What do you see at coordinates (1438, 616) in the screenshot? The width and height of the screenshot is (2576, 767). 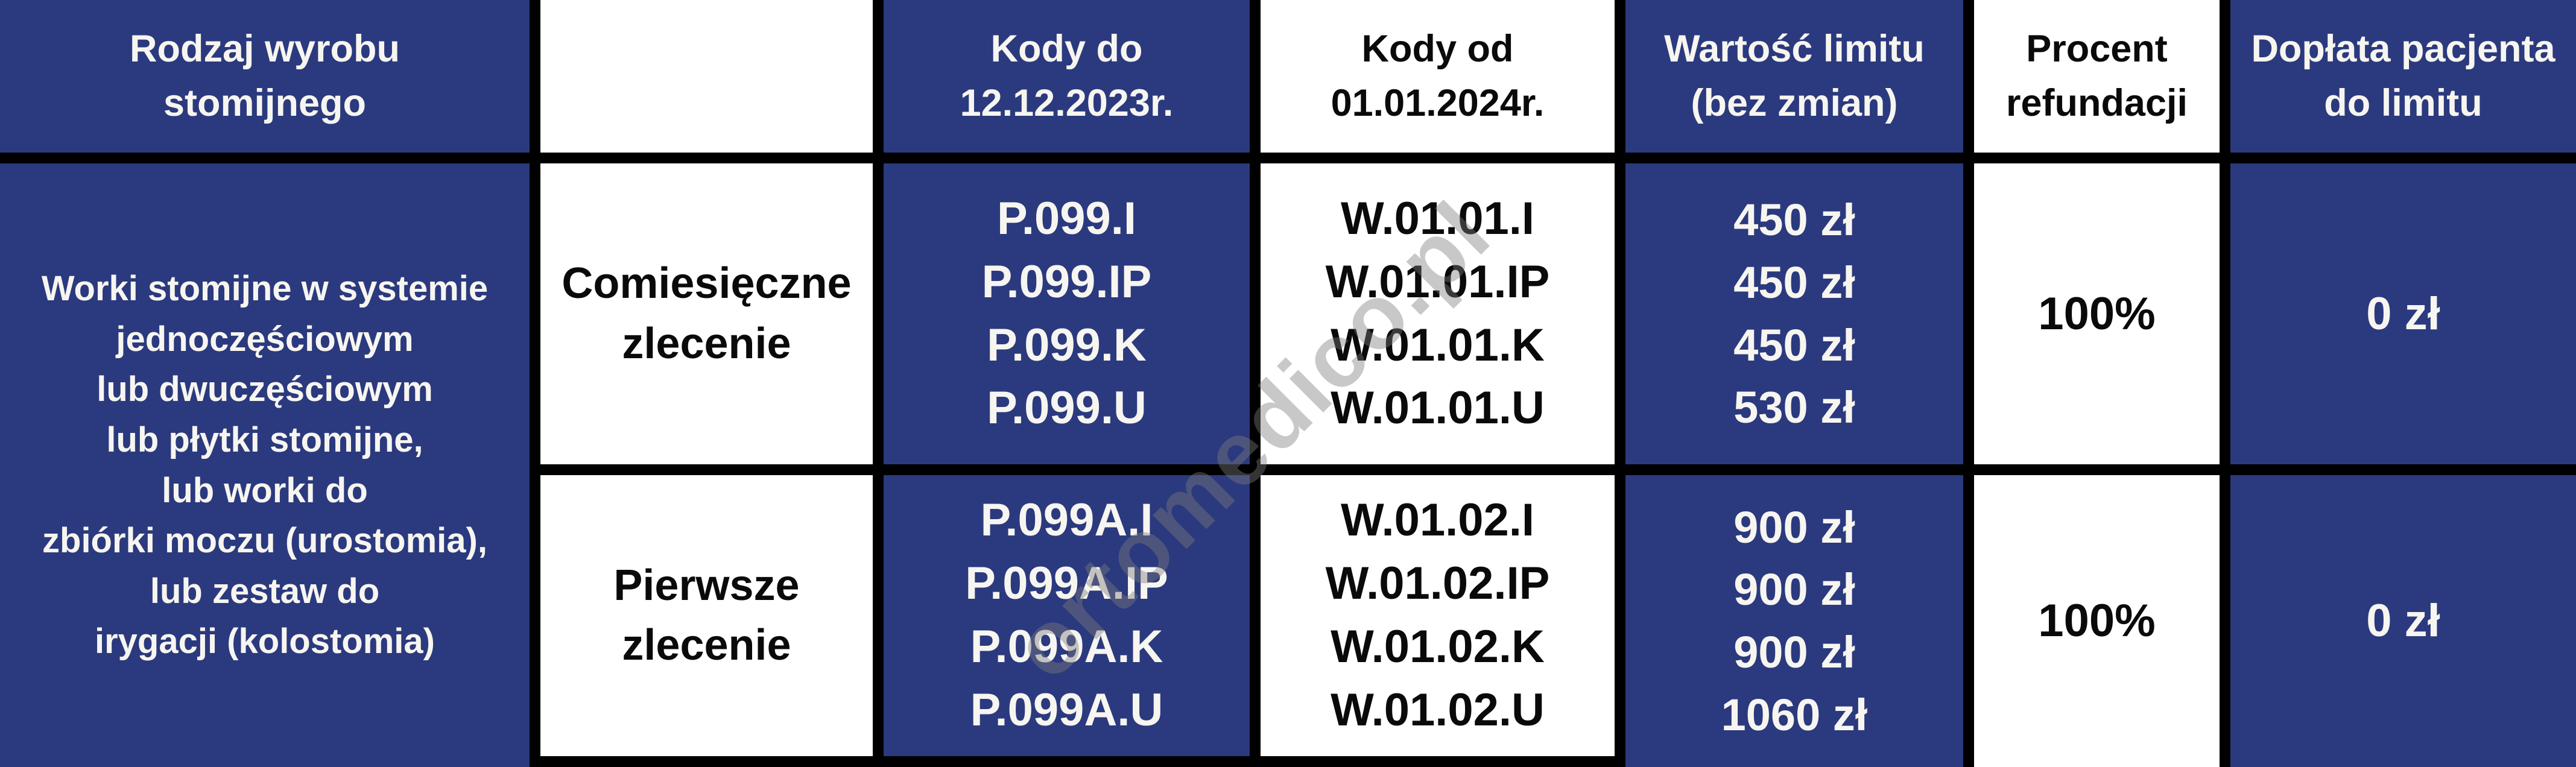 I see `cell-row2-codes-new: W.01.02.I W.01.02.IP W.01.02.K W.01.02.U` at bounding box center [1438, 616].